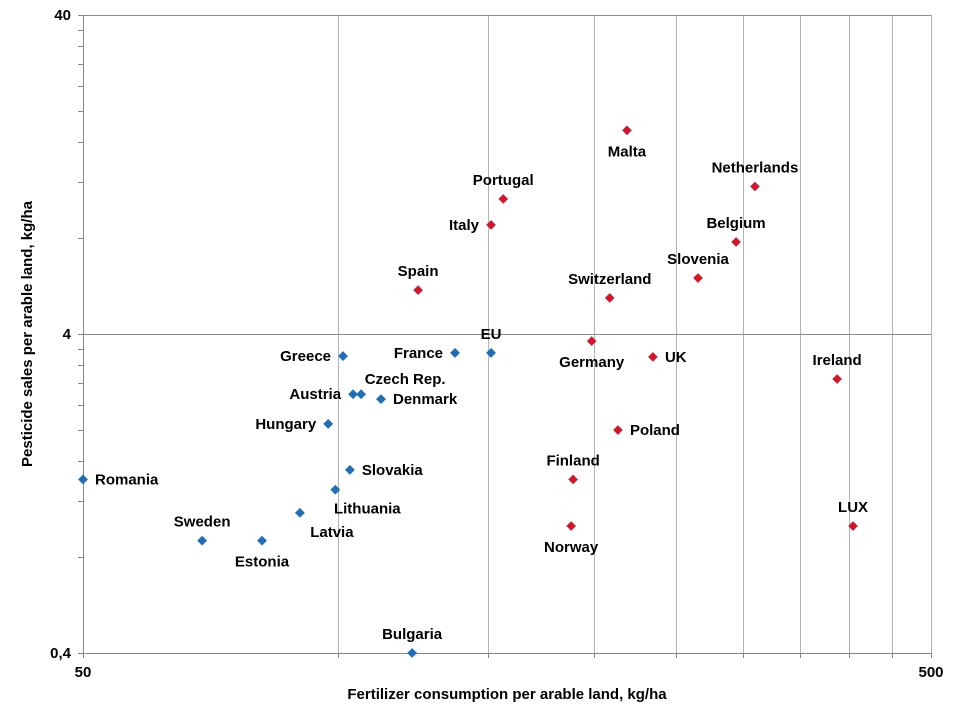 This screenshot has height=720, width=960. What do you see at coordinates (349, 469) in the screenshot?
I see `data-point-slovakia` at bounding box center [349, 469].